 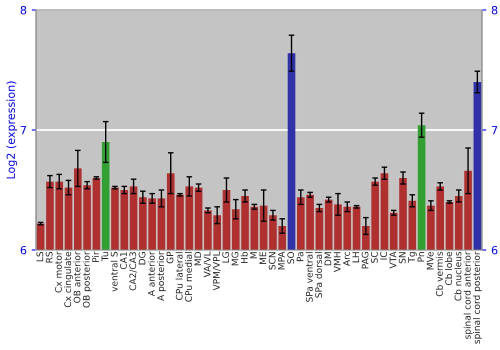 I want to click on x-tick-label: spinal cord anterior, so click(x=468, y=295).